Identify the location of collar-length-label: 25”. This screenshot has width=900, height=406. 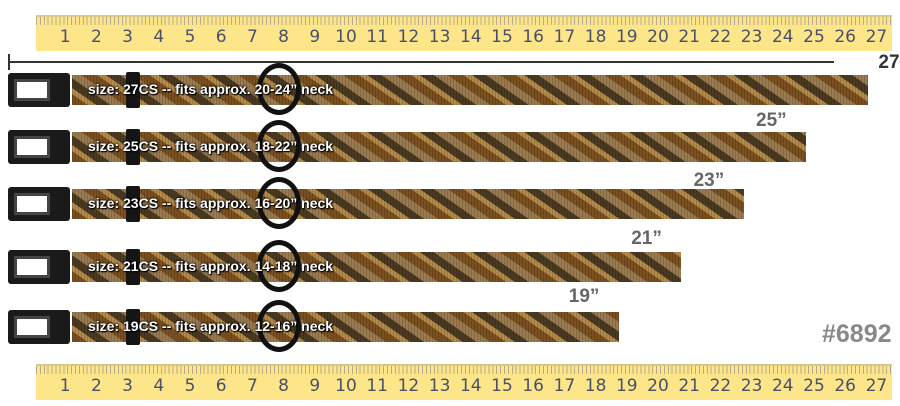
(771, 120).